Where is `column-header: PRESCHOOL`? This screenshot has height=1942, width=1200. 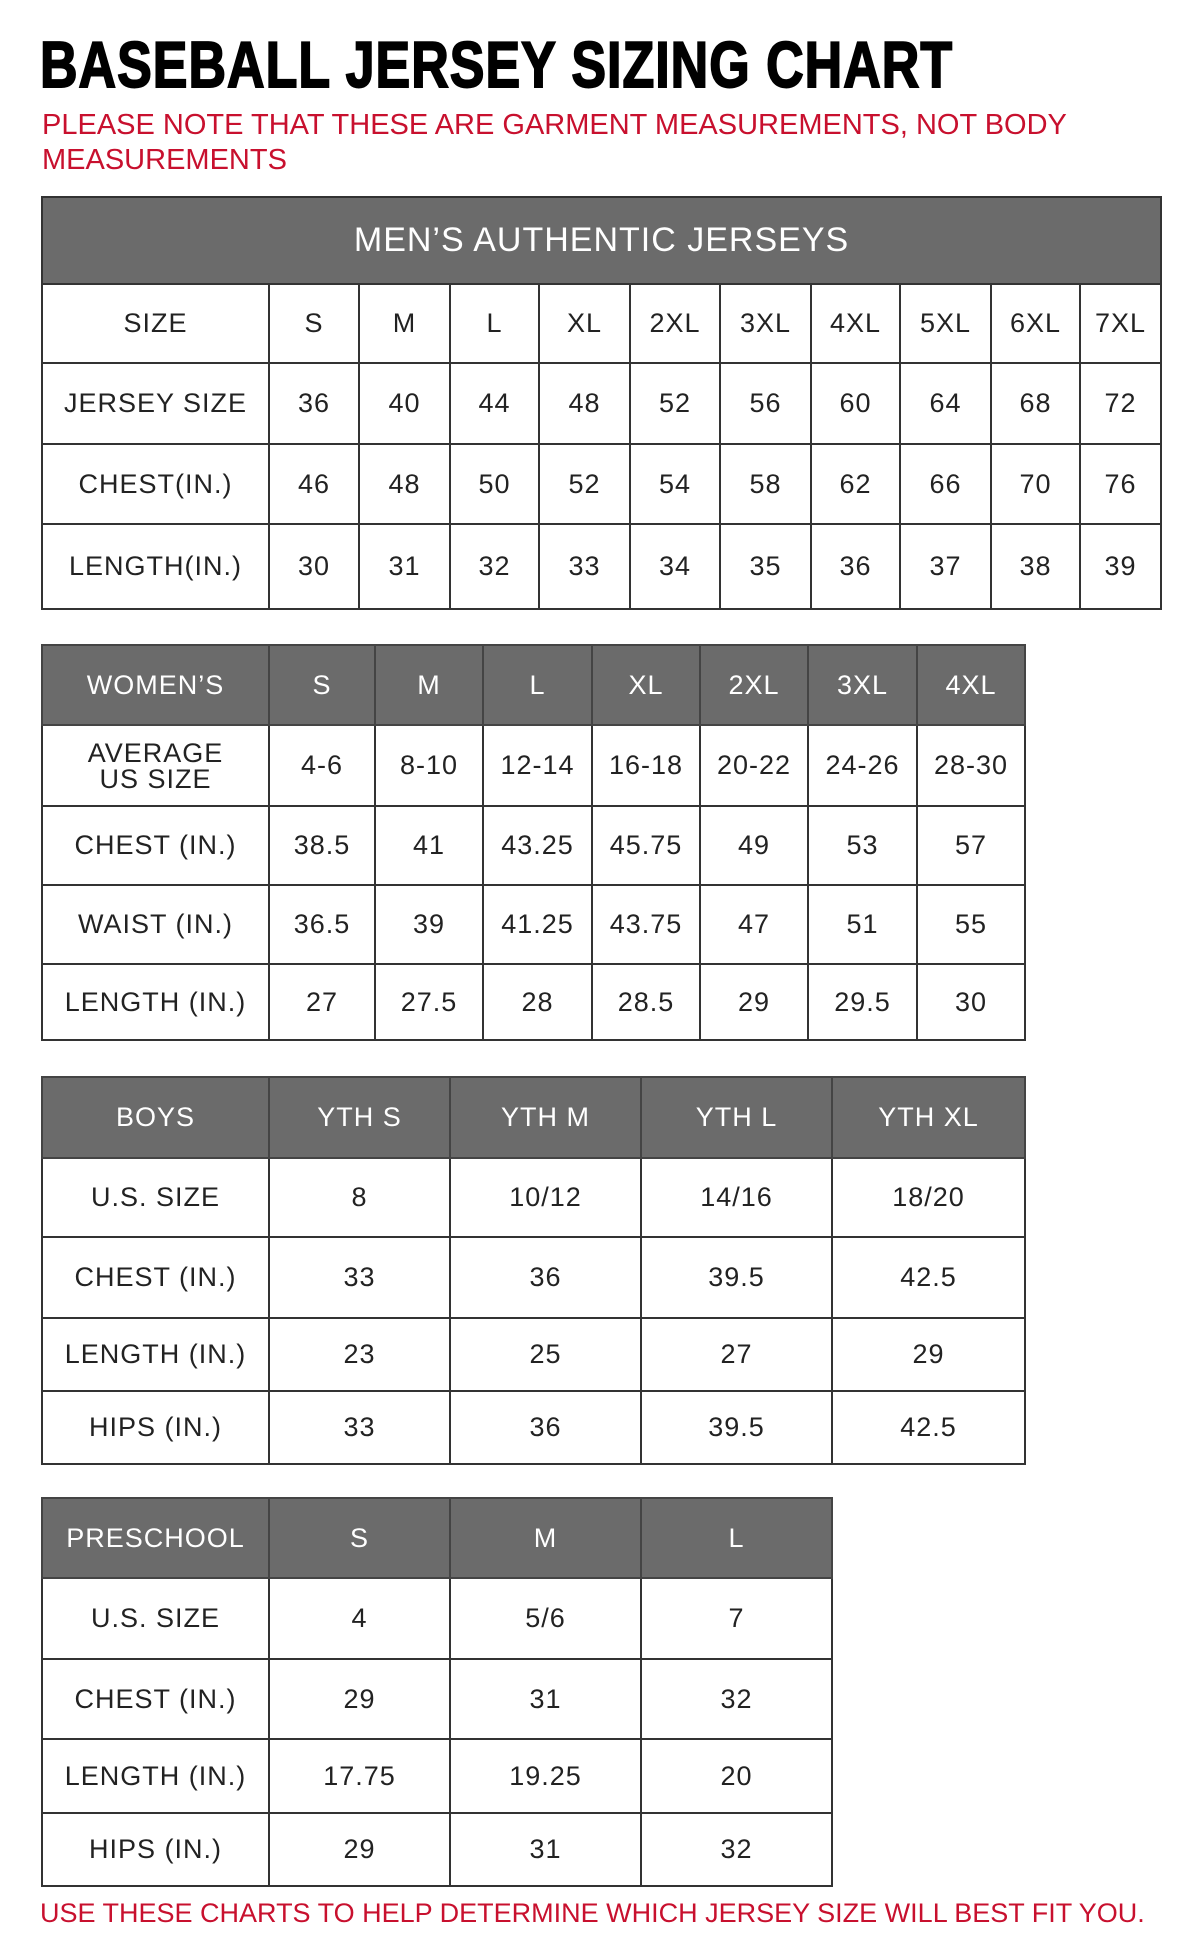 column-header: PRESCHOOL is located at coordinates (155, 1538).